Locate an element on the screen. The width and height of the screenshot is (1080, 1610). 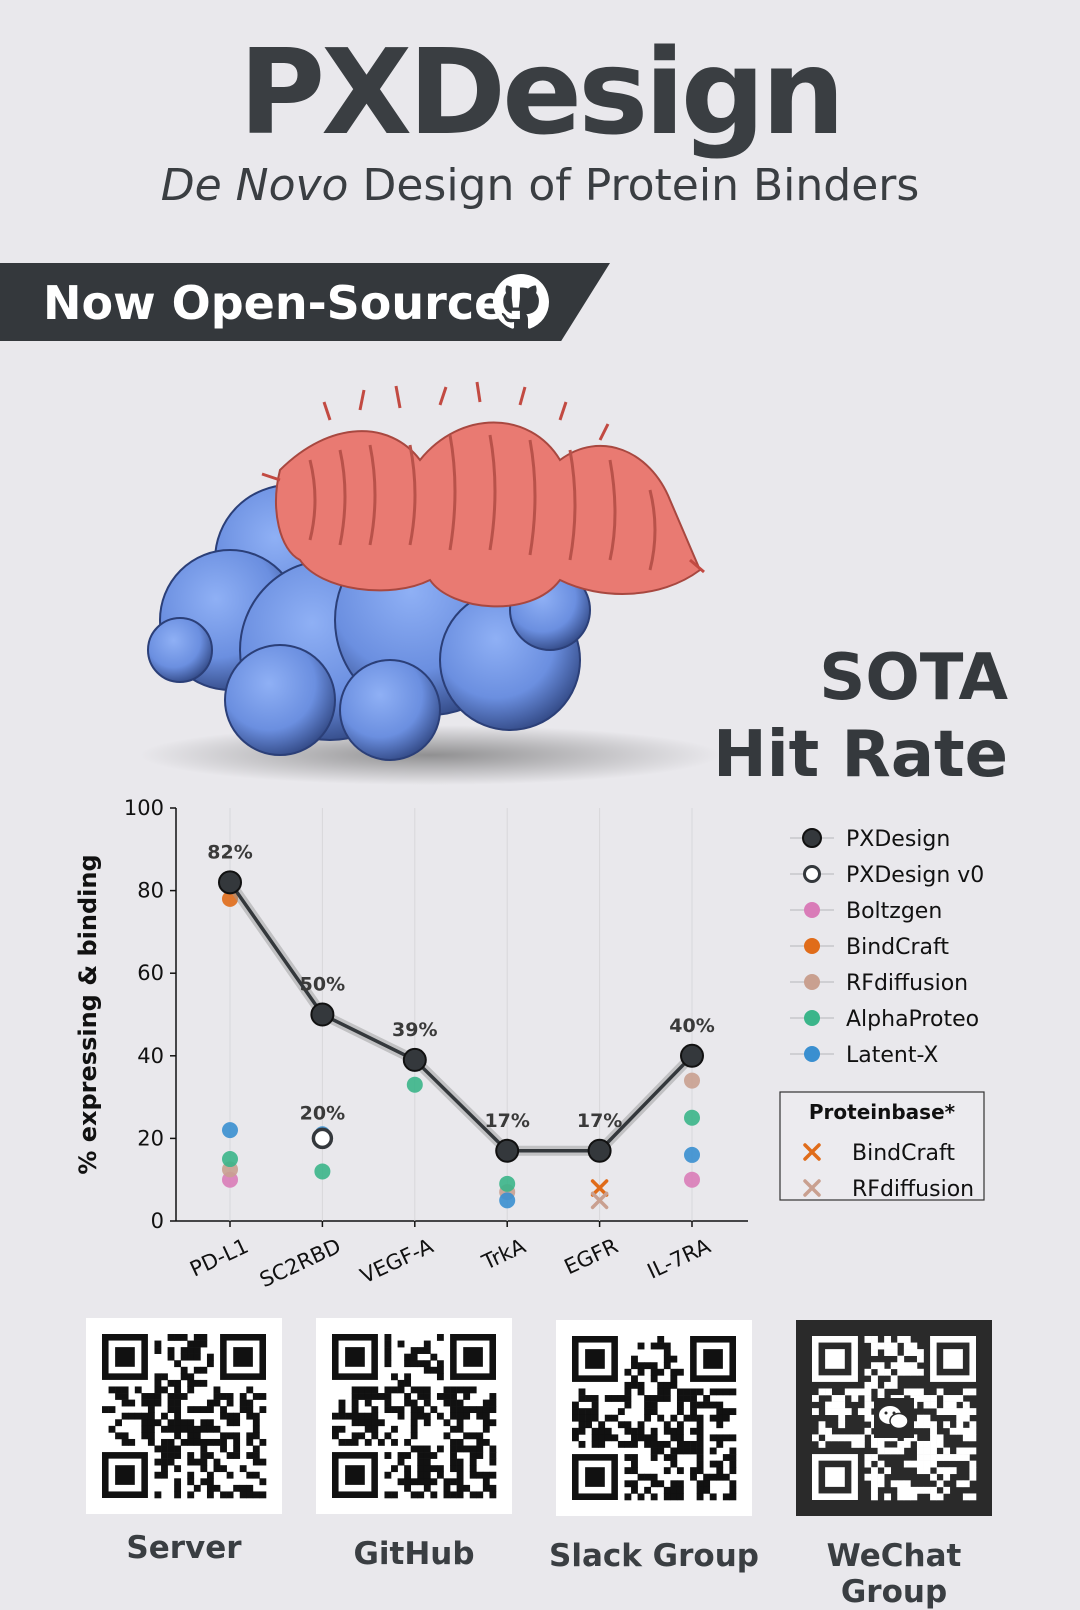
binder-helix-bundle is located at coordinates (488, 514).